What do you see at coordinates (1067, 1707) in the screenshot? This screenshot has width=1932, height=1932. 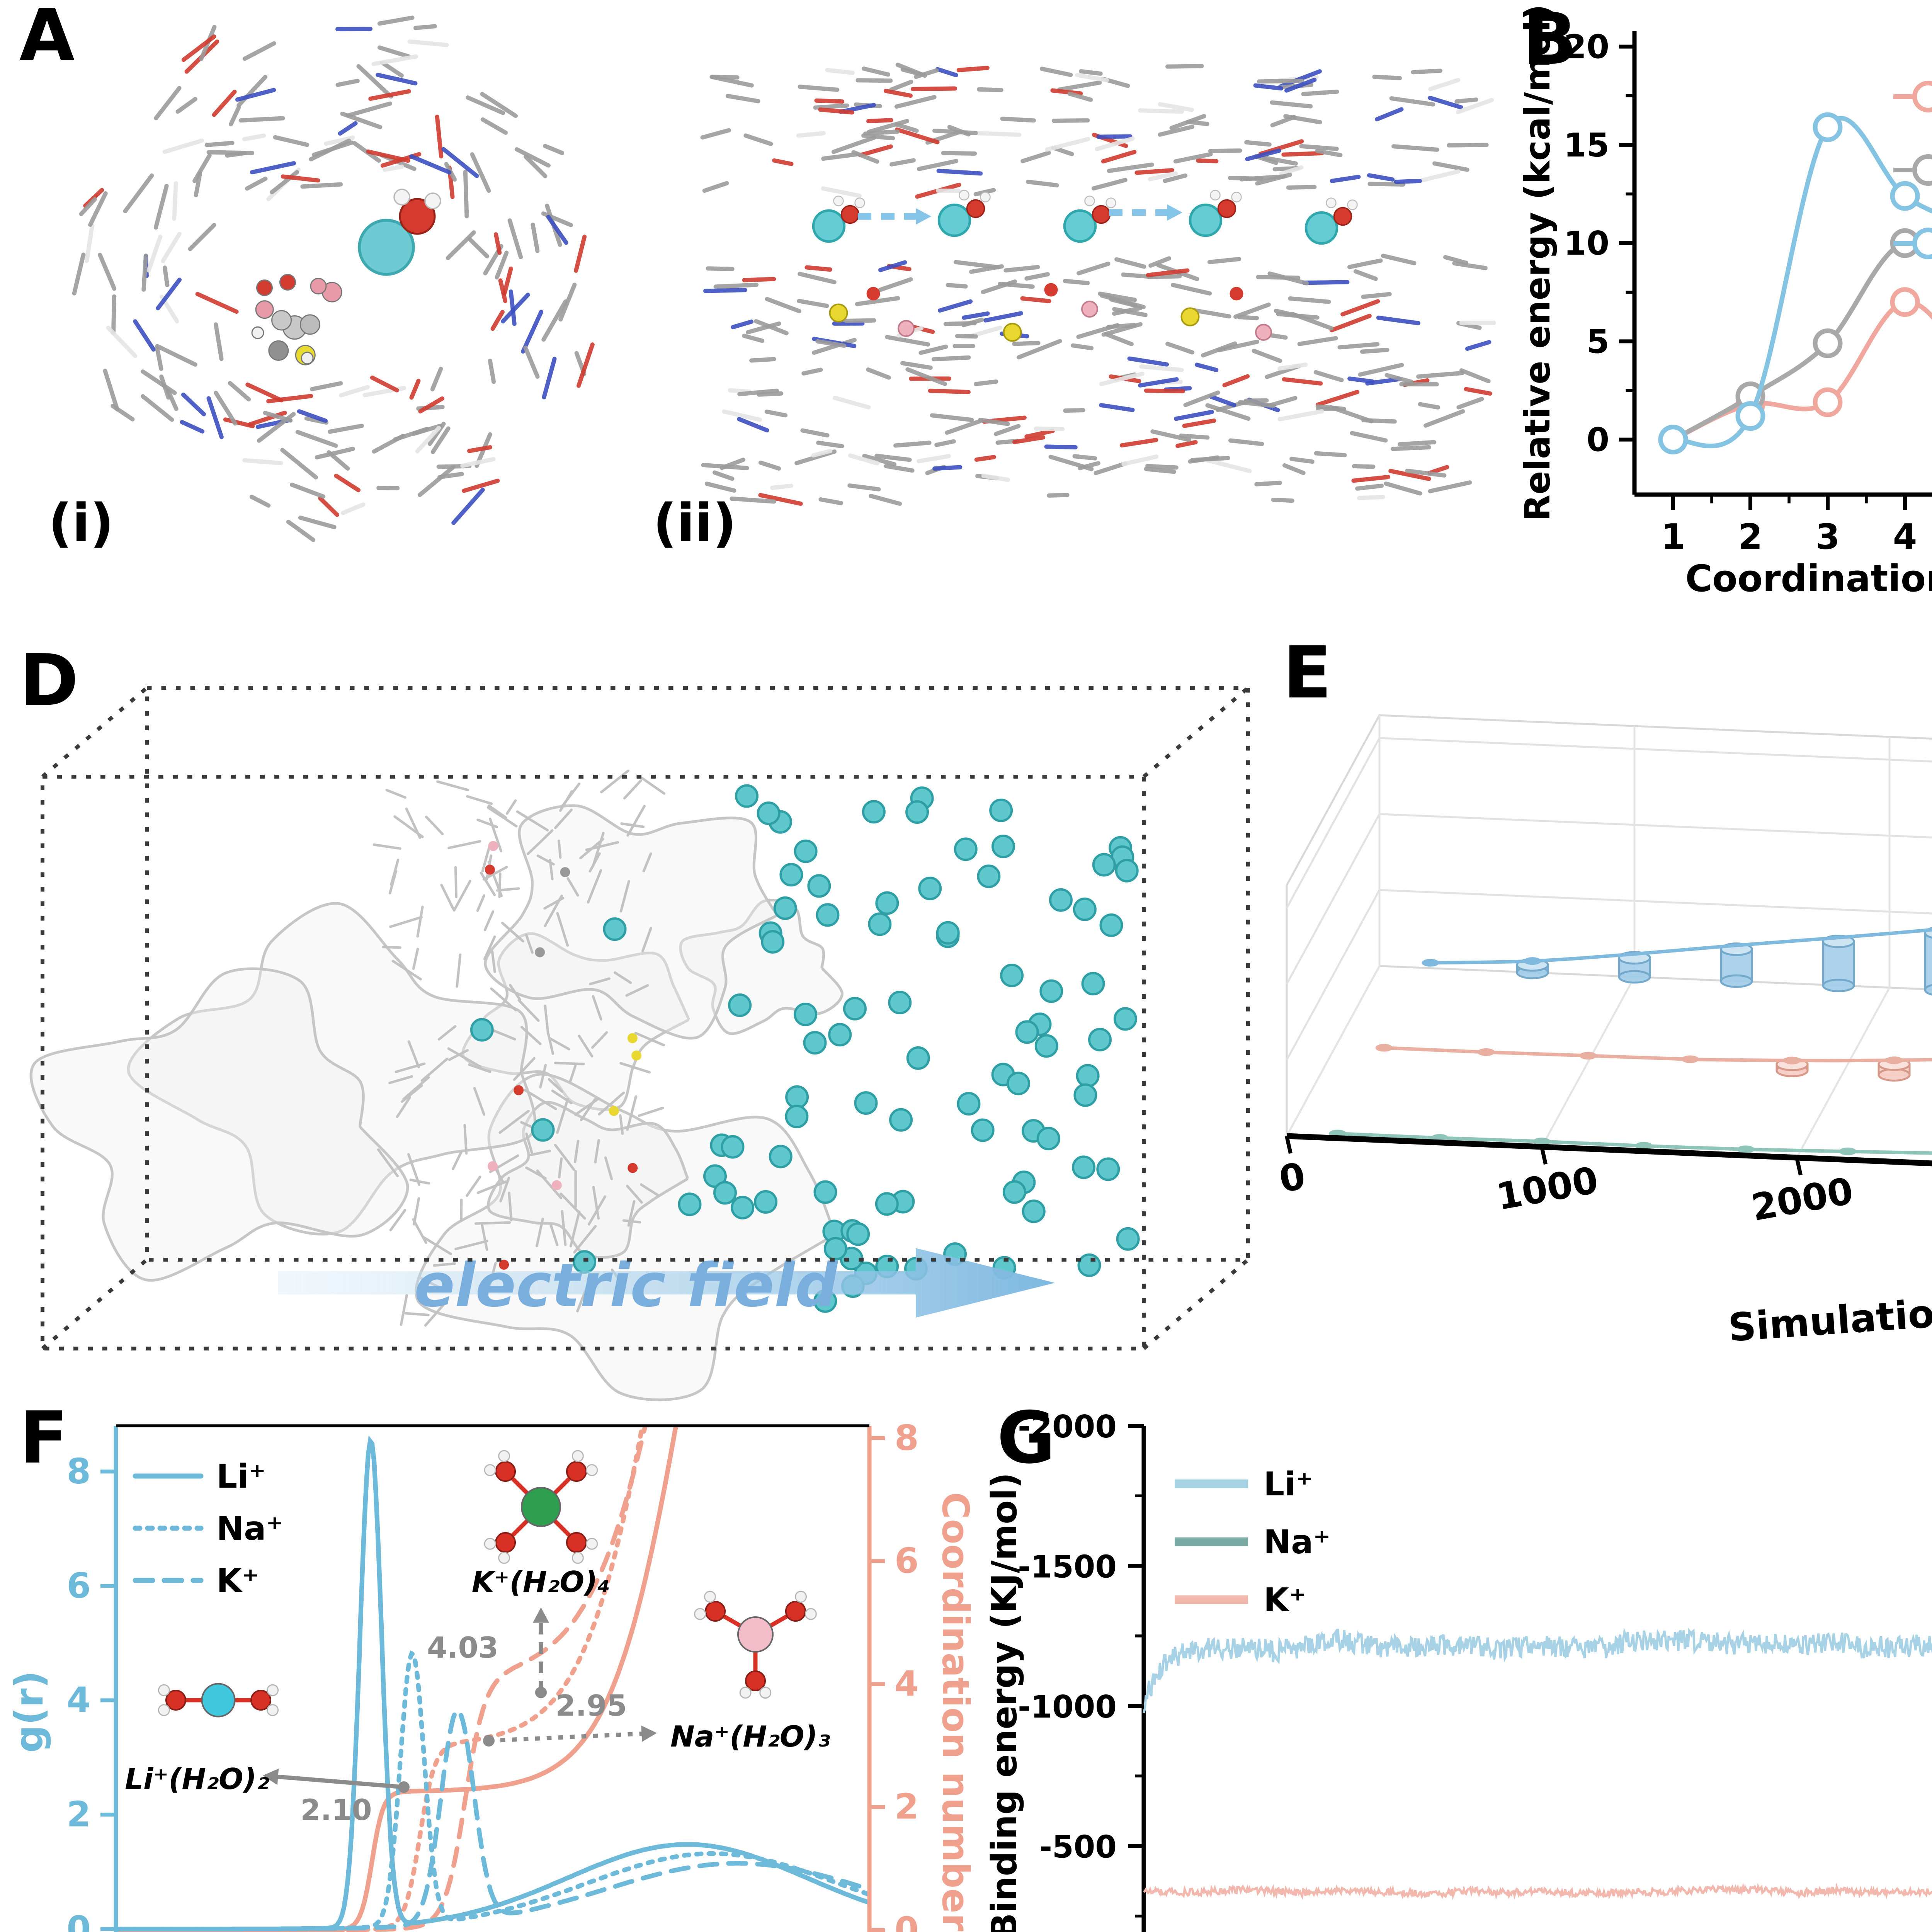 I see `svg-text: -1000` at bounding box center [1067, 1707].